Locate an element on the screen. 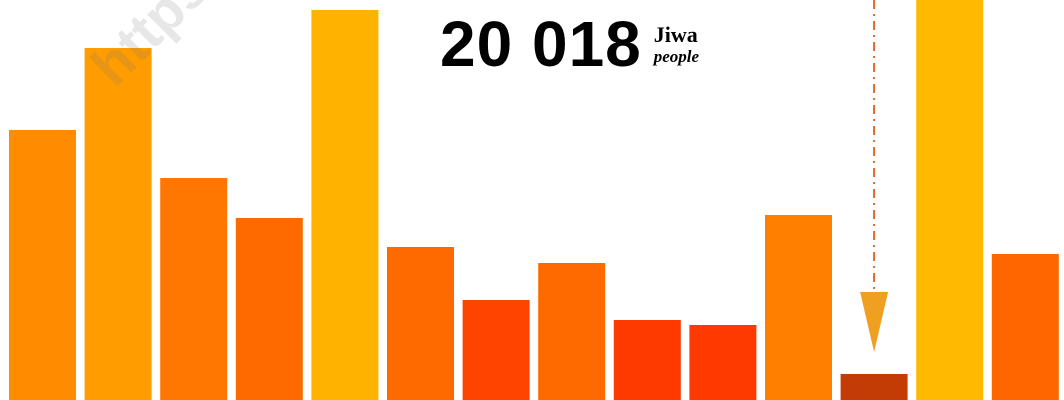 The width and height of the screenshot is (1064, 400). headline: 20 018 Jiwa people is located at coordinates (569, 44).